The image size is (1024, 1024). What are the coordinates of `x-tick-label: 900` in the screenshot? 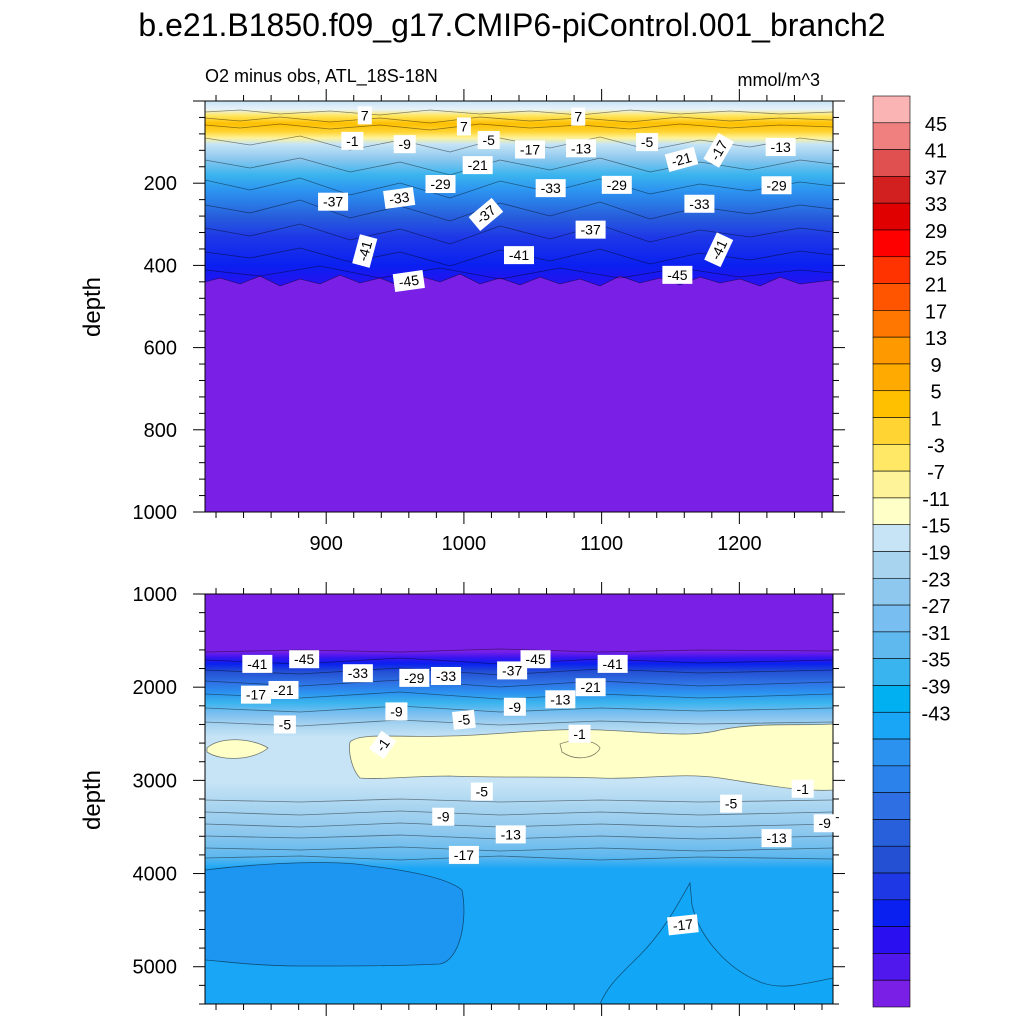 It's located at (326, 544).